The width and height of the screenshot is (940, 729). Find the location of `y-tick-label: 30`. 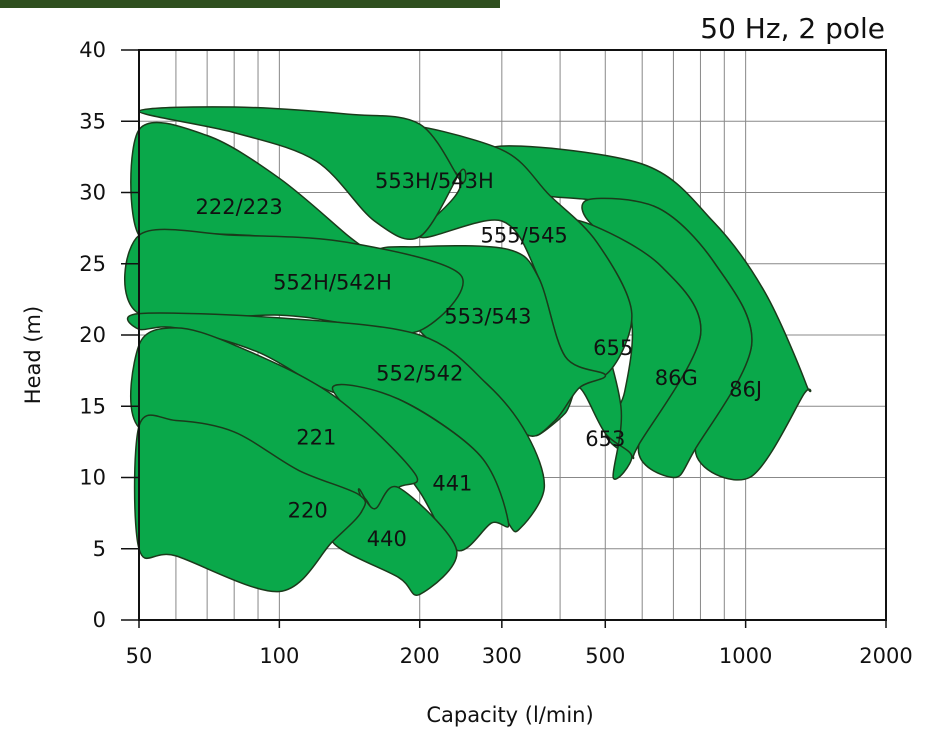

y-tick-label: 30 is located at coordinates (92, 193).